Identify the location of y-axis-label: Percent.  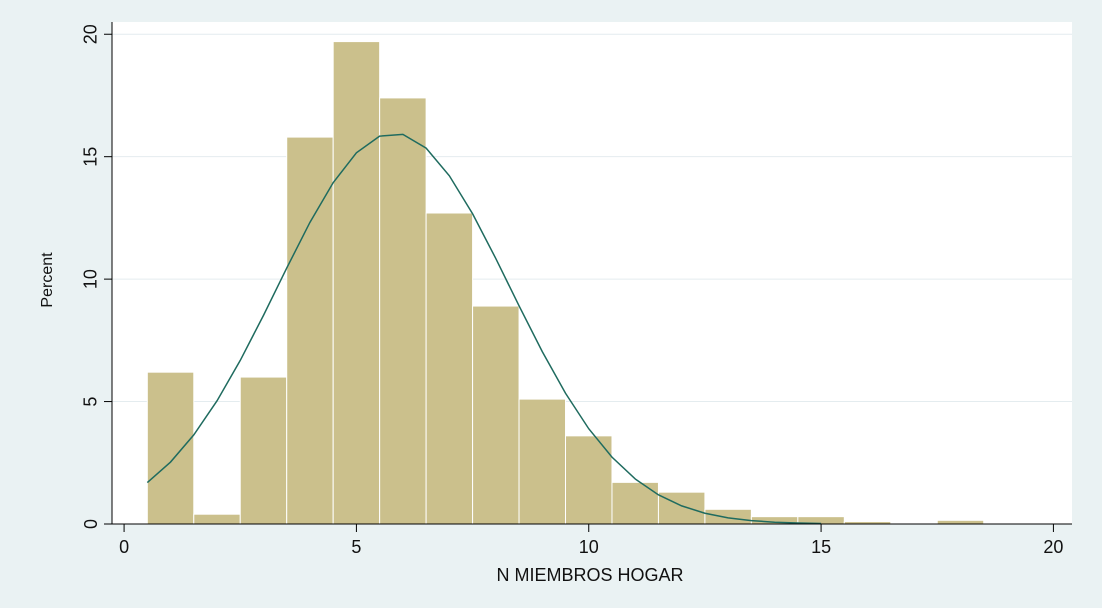
(47, 280).